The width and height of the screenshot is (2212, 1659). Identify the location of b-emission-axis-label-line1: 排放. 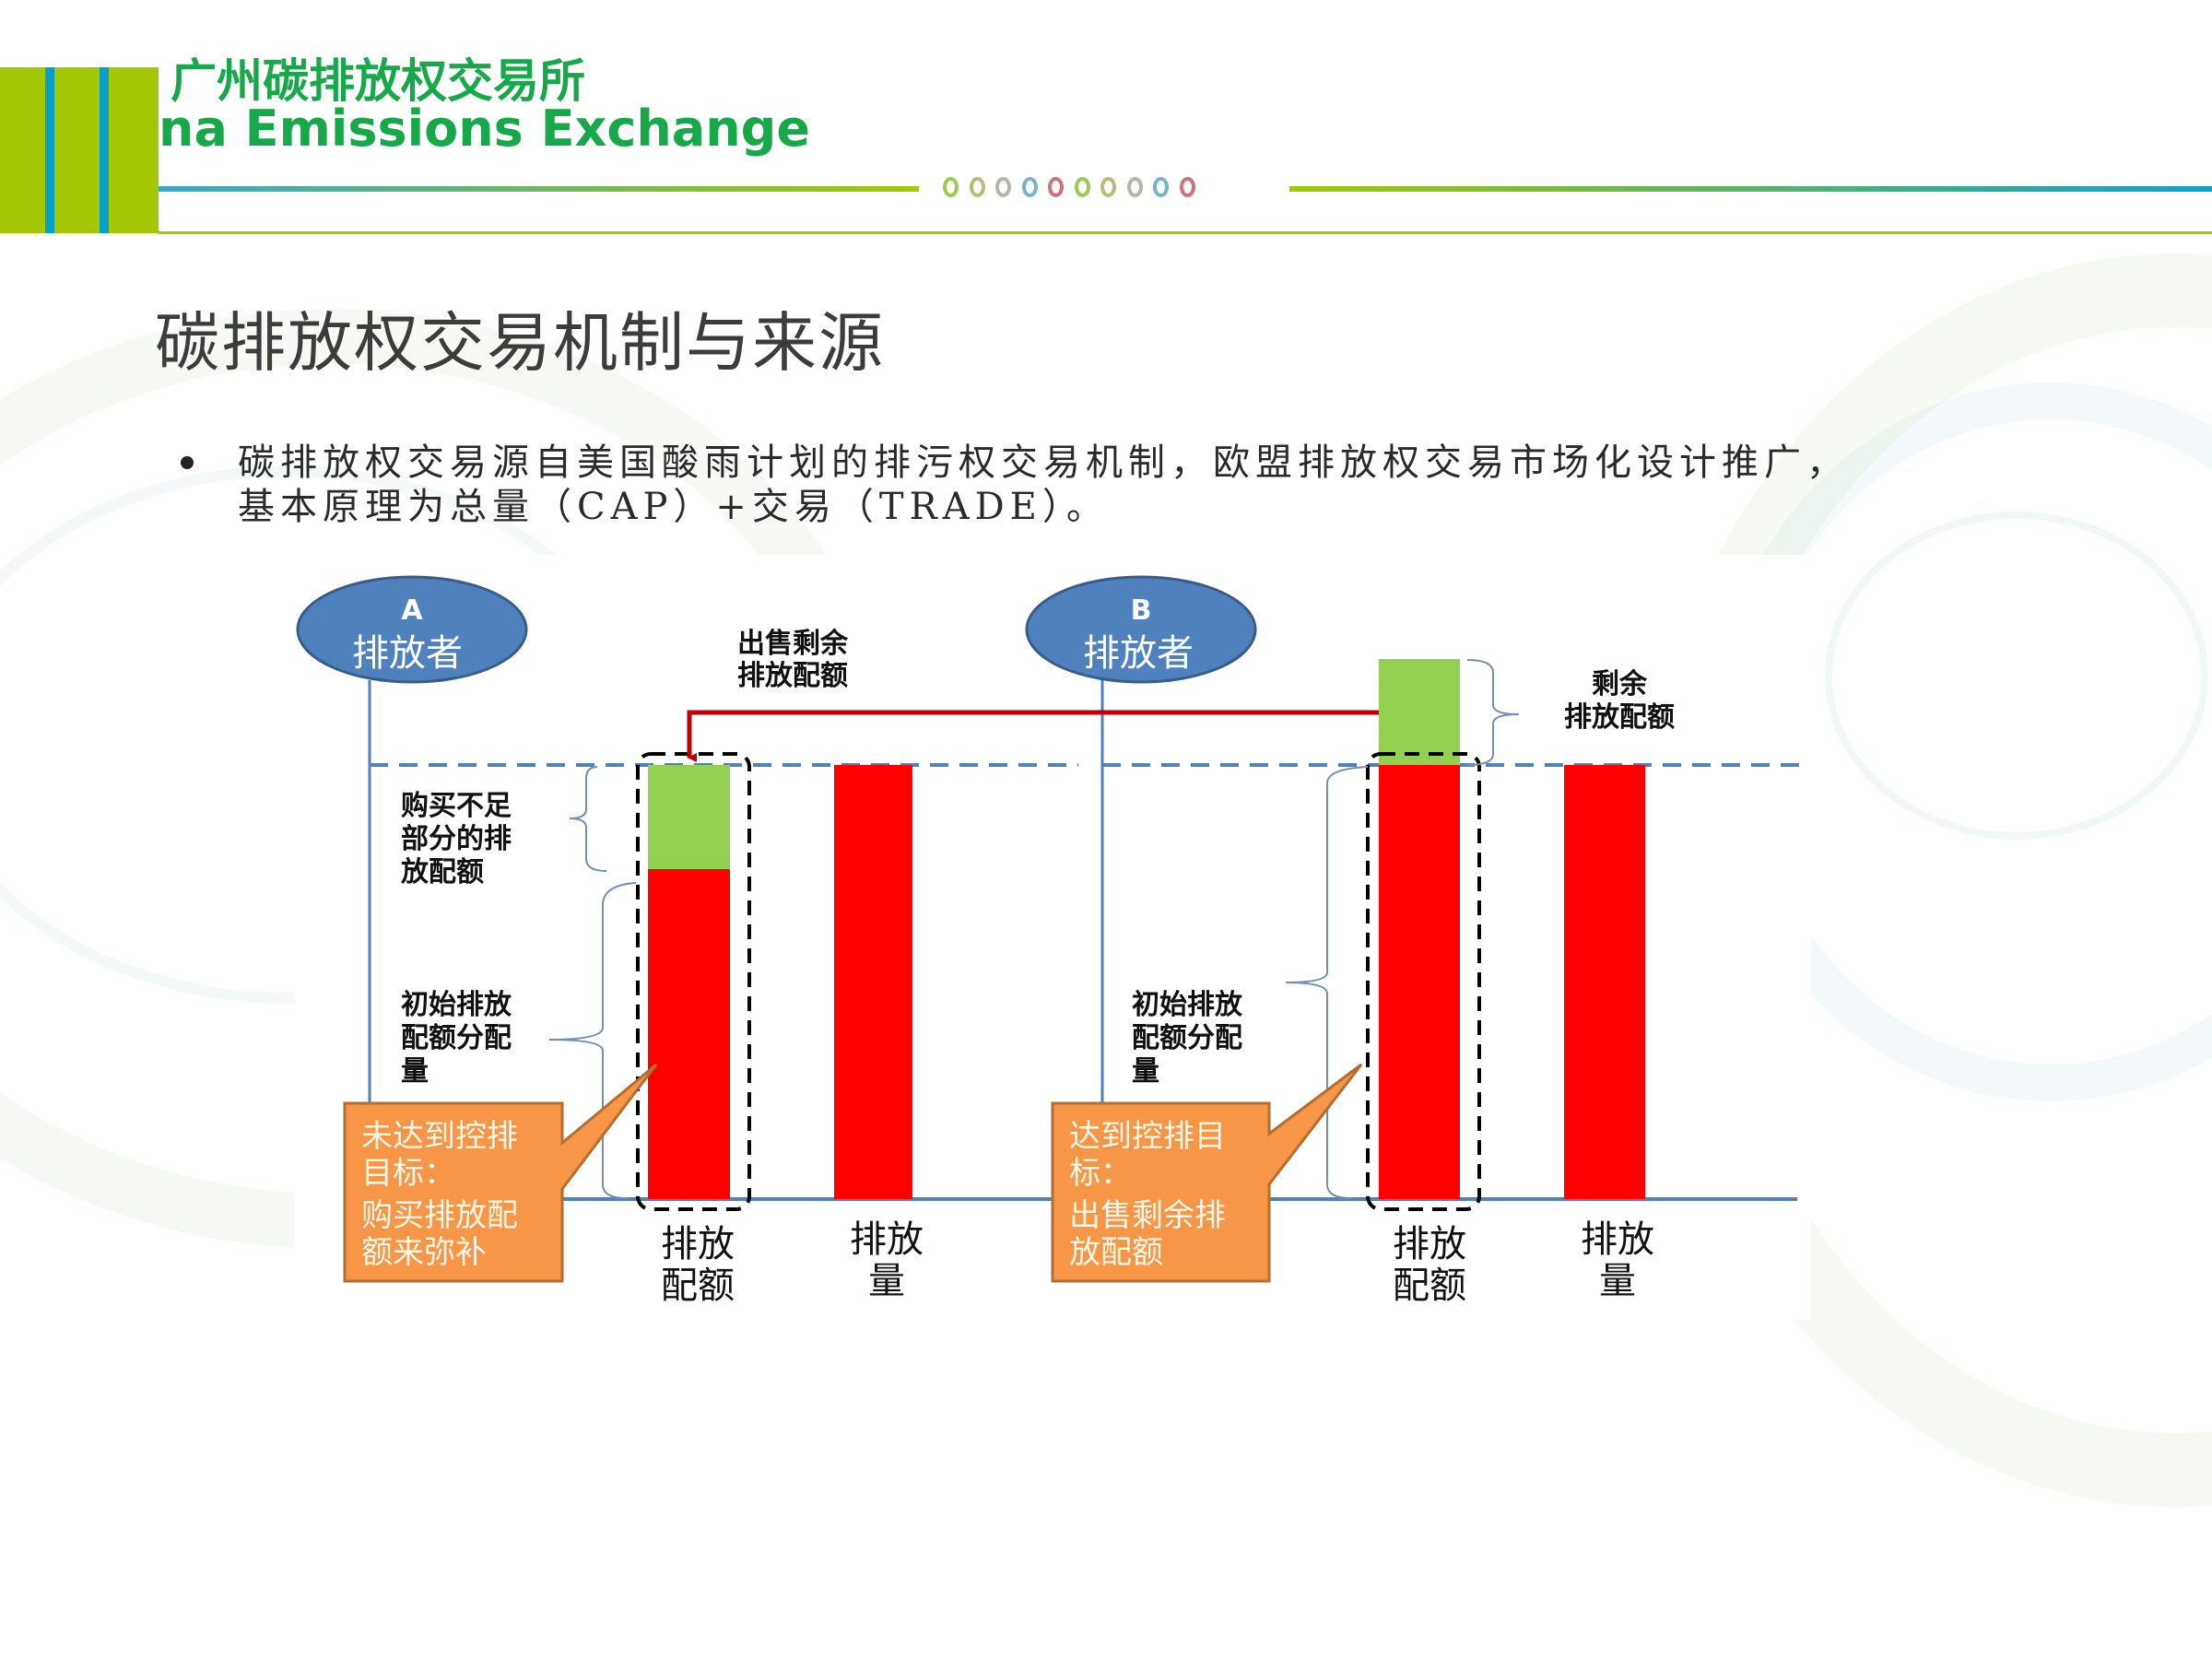
(1617, 1239).